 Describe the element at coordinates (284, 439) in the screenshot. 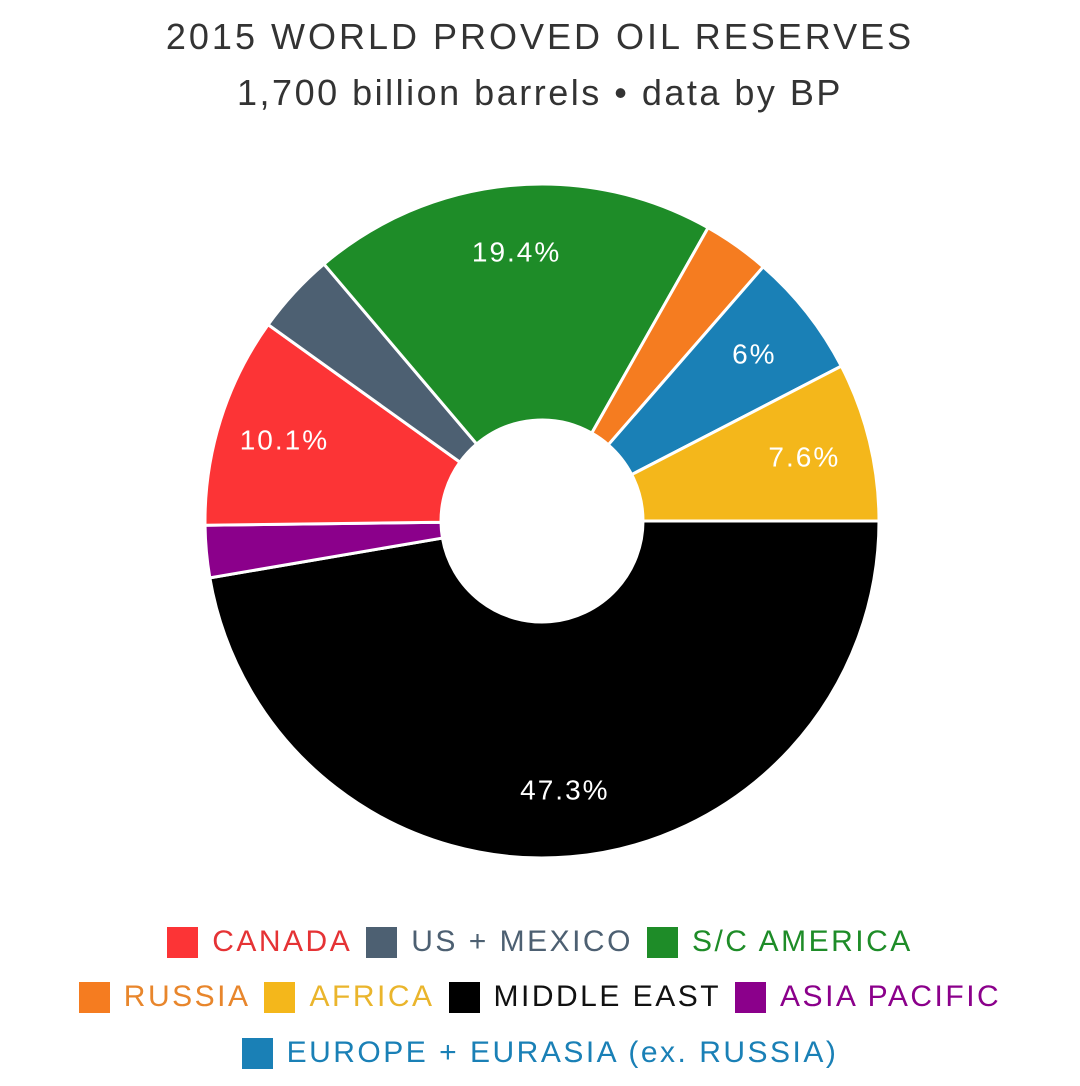

I see `data-label: 10.1%` at that location.